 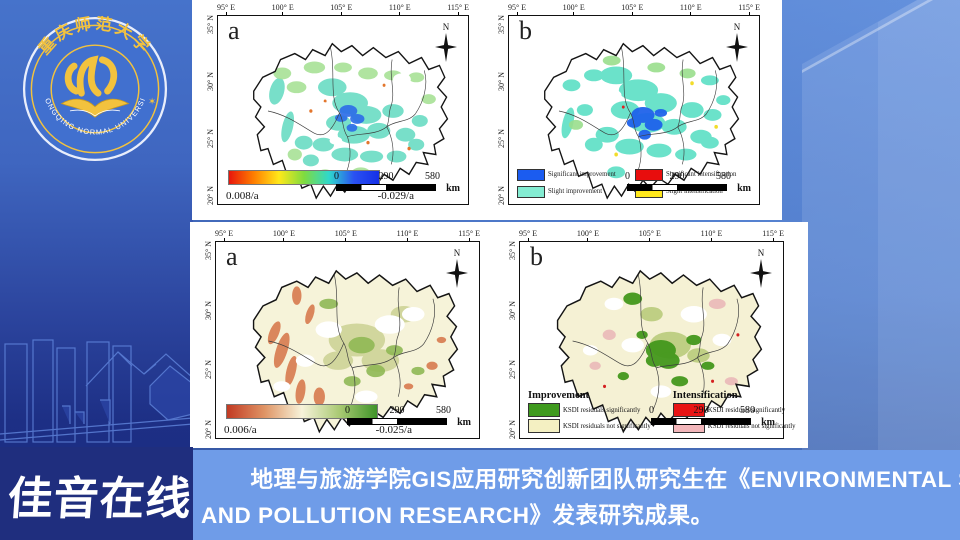 I want to click on legend-item: Significant improvement, so click(x=575, y=174).